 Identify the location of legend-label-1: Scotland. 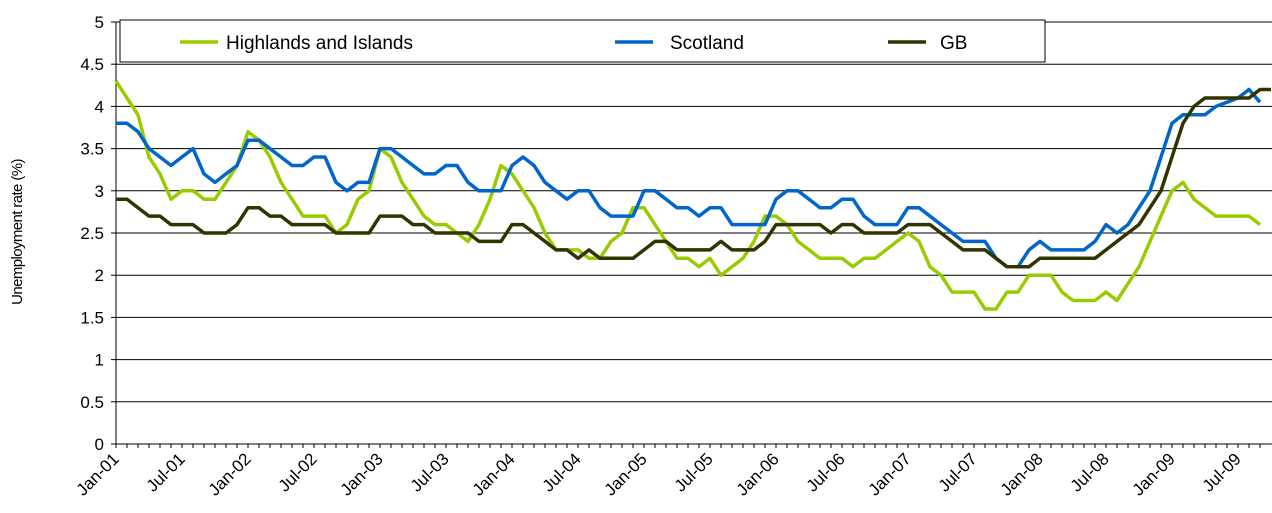
(707, 43).